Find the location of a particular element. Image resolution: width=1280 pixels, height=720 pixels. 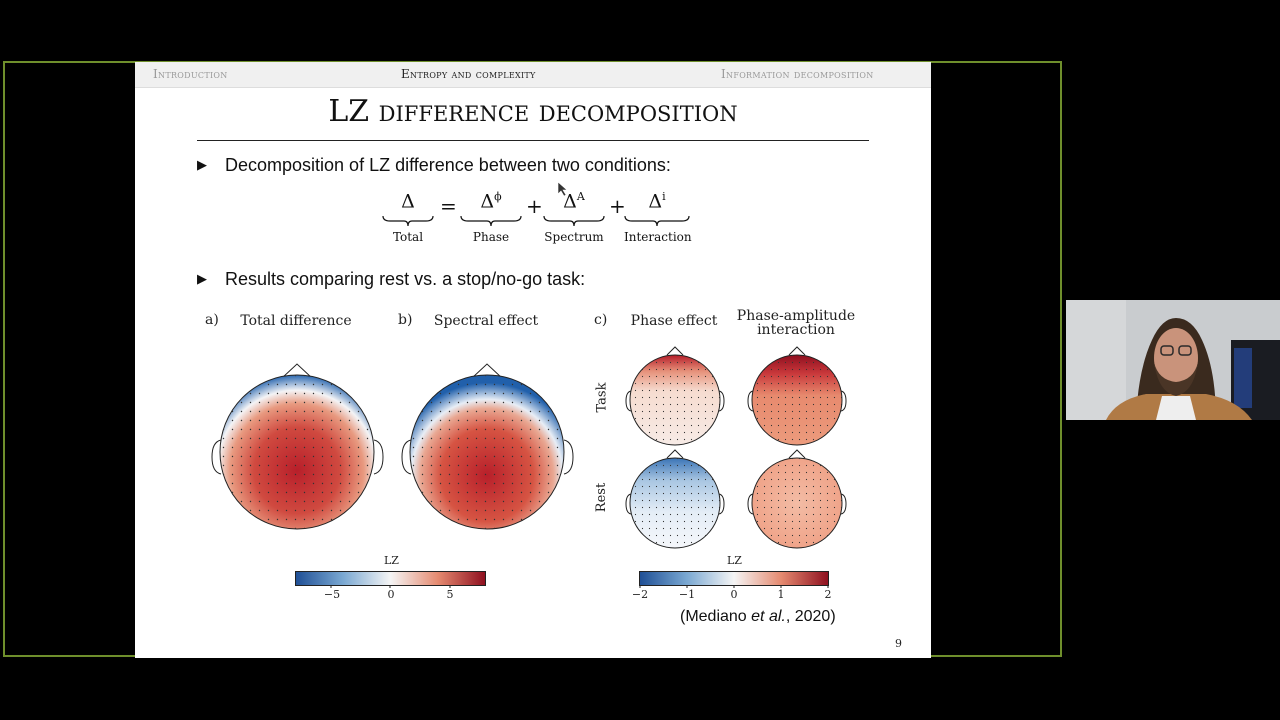

colorbar-right-title: LZ is located at coordinates (734, 560).